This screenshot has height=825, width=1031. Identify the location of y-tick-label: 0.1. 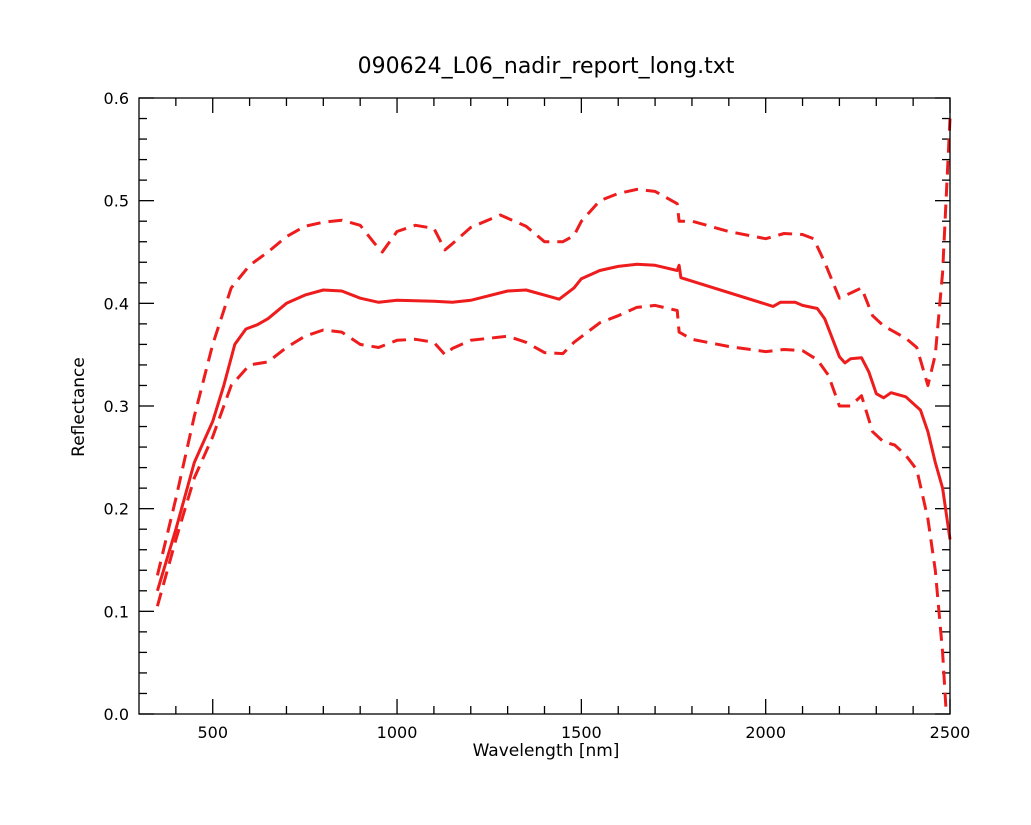
(116, 611).